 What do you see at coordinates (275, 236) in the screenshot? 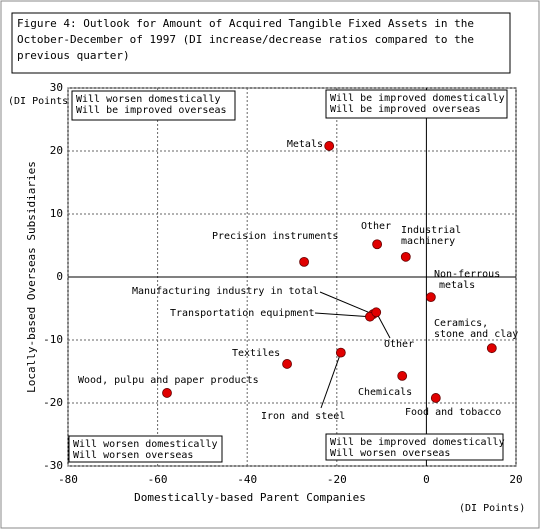
I see `point-label: Precision instruments` at bounding box center [275, 236].